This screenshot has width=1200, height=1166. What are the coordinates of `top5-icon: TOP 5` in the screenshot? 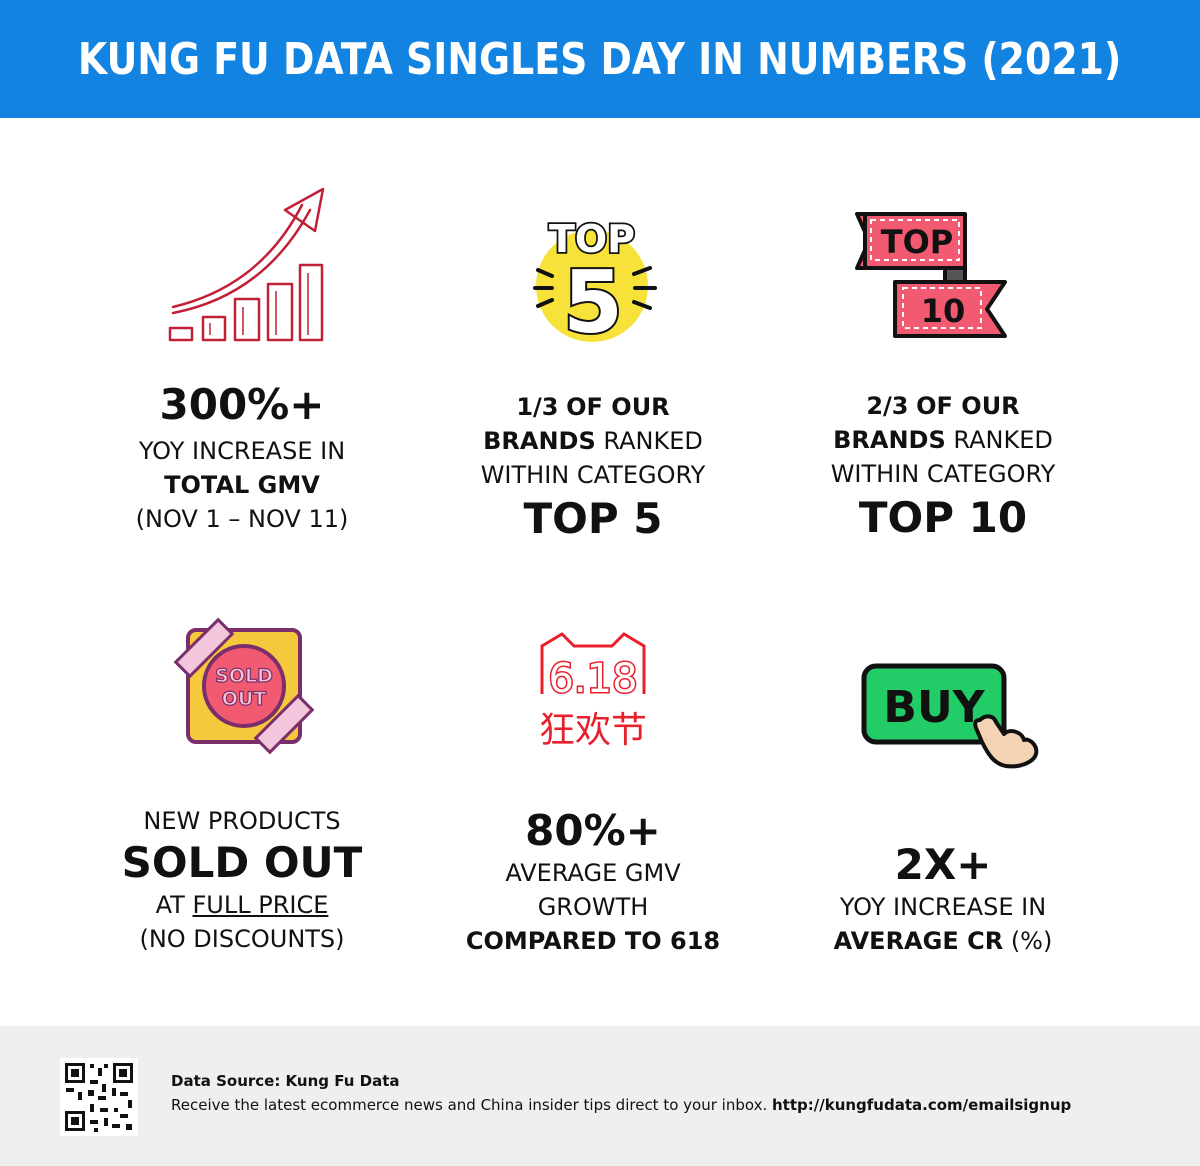 It's located at (595, 280).